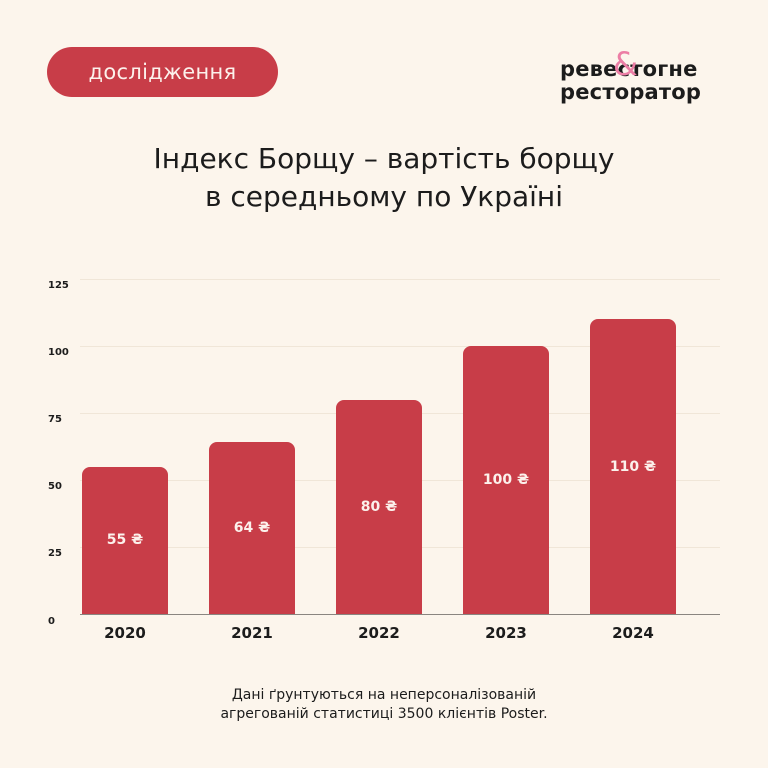 The width and height of the screenshot is (768, 768). What do you see at coordinates (252, 633) in the screenshot?
I see `x-tick-label: 2021` at bounding box center [252, 633].